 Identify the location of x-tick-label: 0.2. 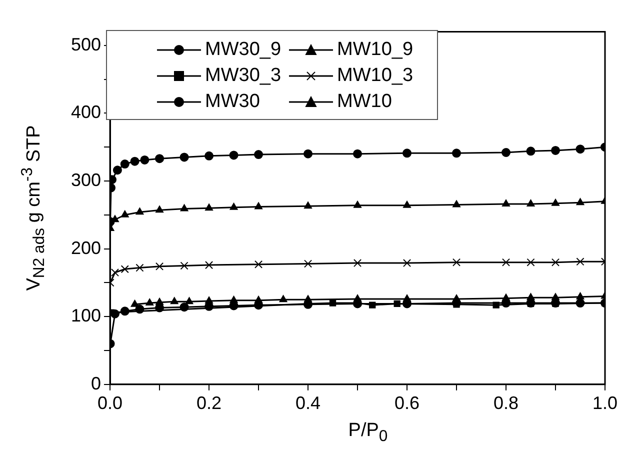
(209, 403).